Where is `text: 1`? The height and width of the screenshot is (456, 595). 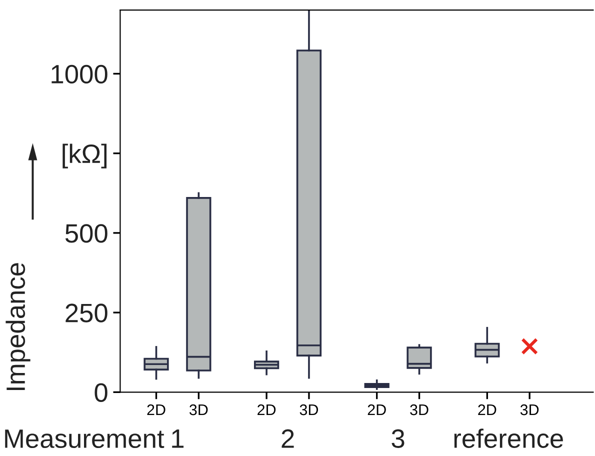 text: 1 is located at coordinates (178, 439).